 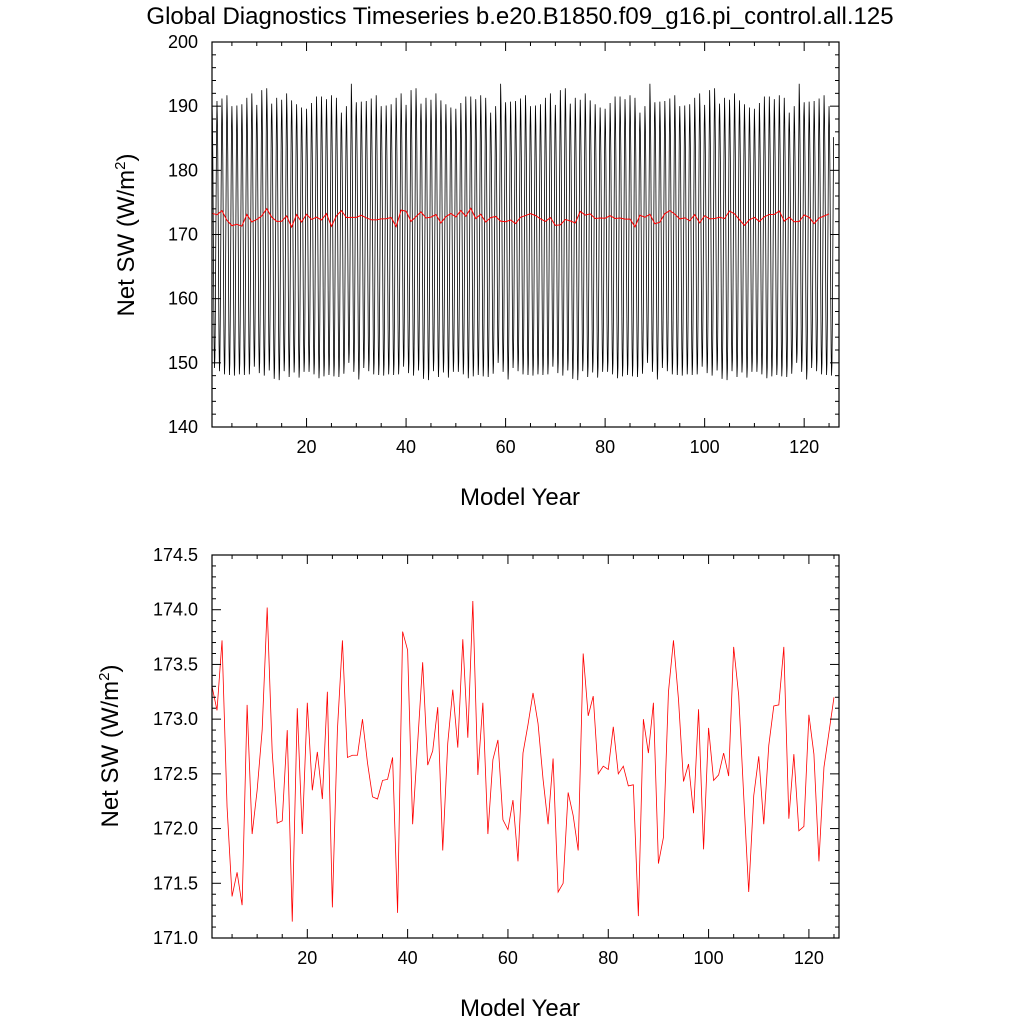 I want to click on y-tick-label: 172.0, so click(x=175, y=829).